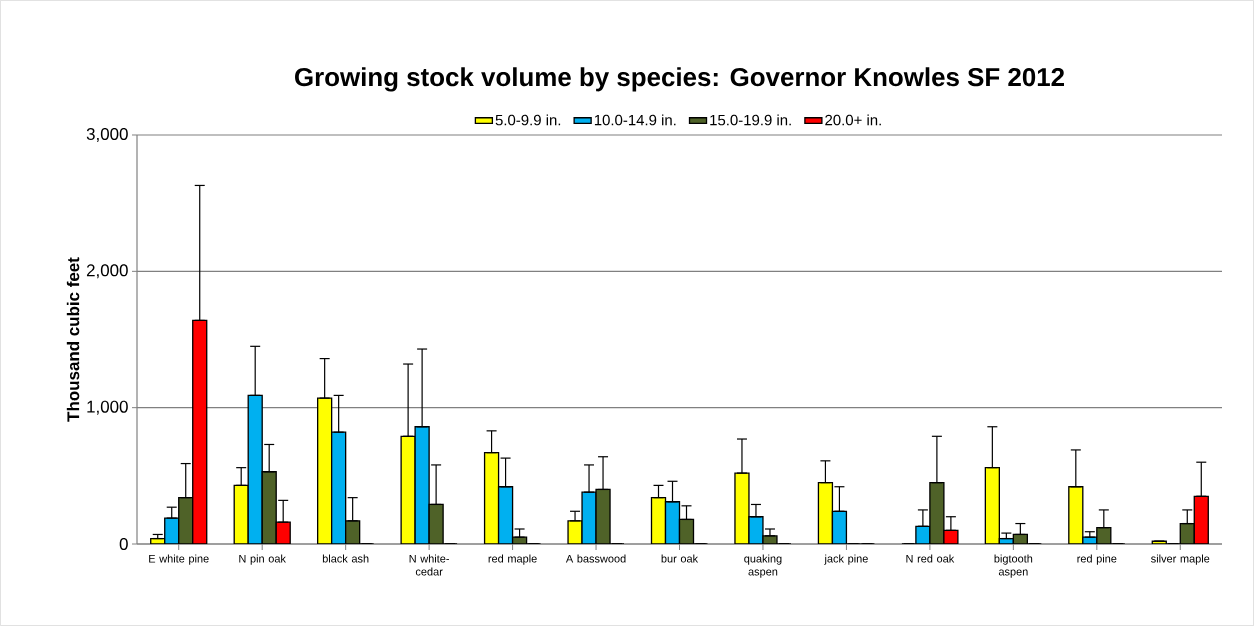  Describe the element at coordinates (680, 558) in the screenshot. I see `x-tick-label: bur oak` at that location.